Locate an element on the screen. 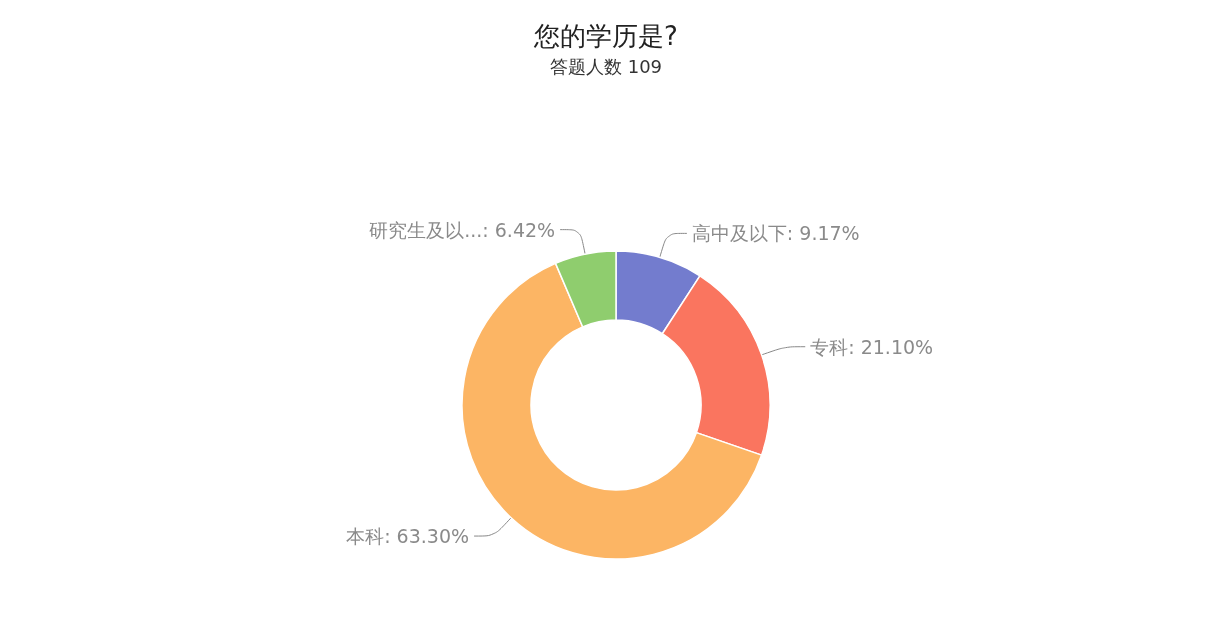 Image resolution: width=1212 pixels, height=618 pixels. chart-subtitle: 答题人数 109 is located at coordinates (606, 66).